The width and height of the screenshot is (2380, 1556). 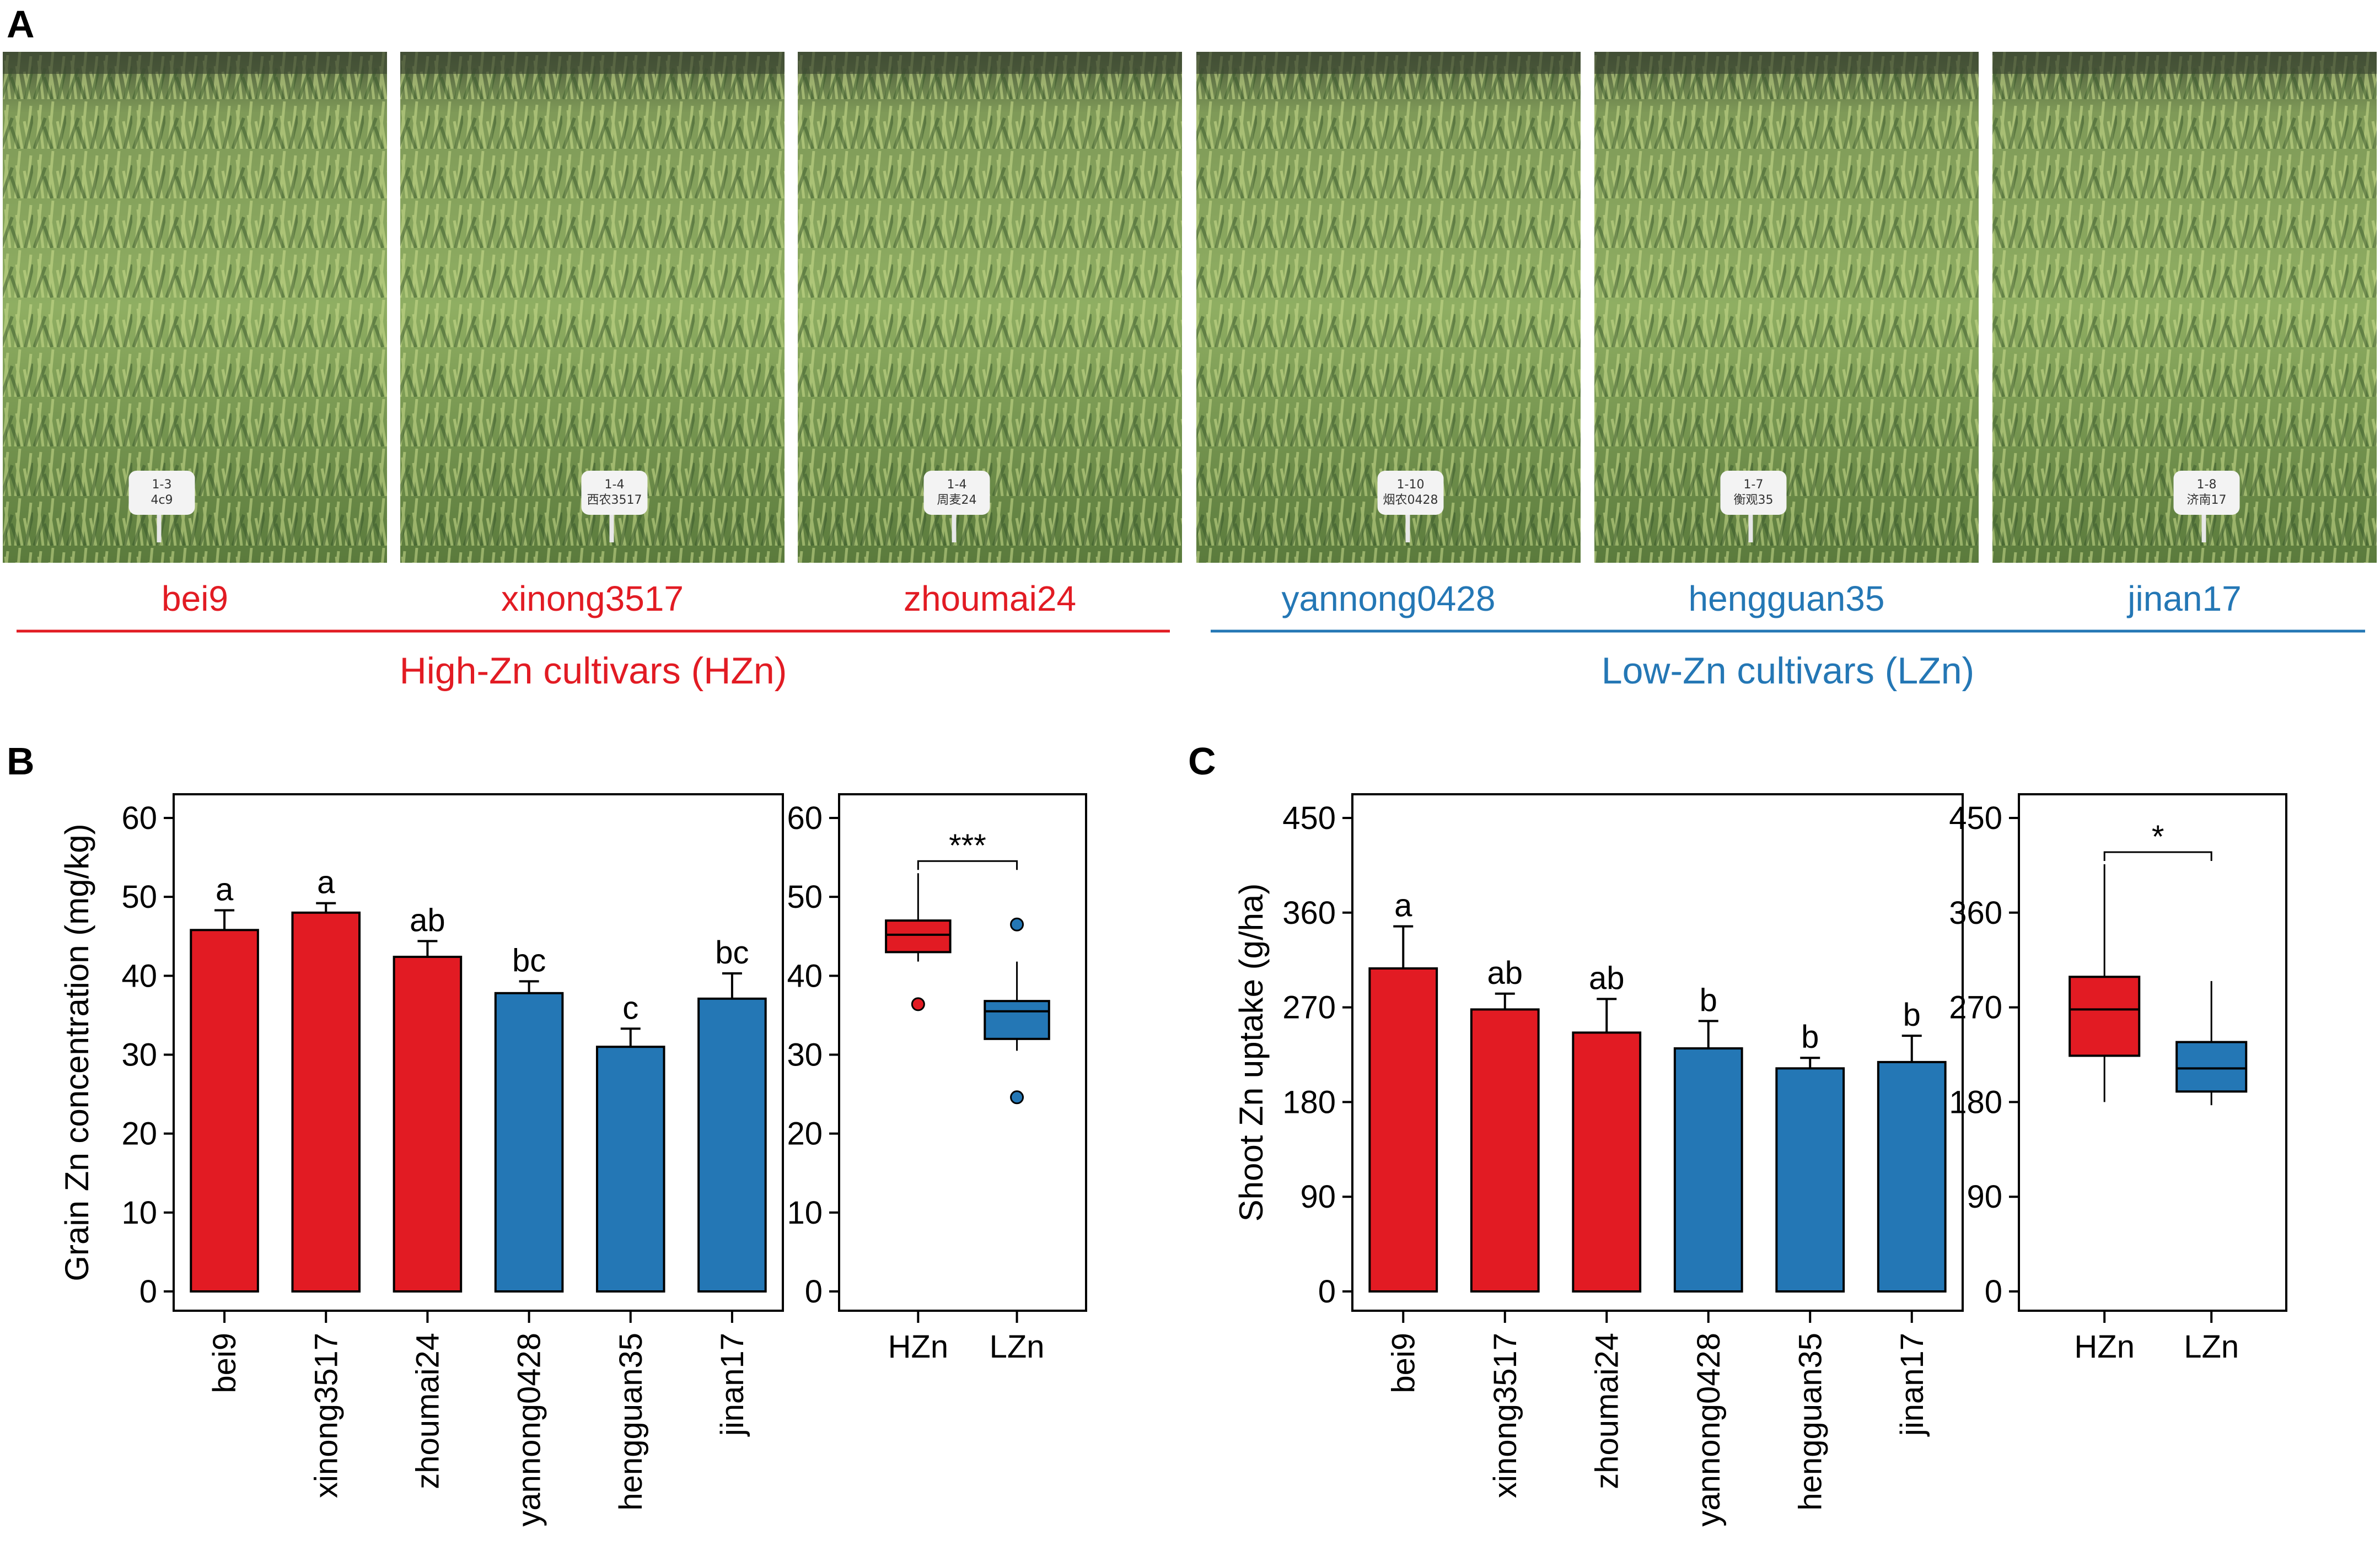 I want to click on panel-label-b: B, so click(x=21, y=761).